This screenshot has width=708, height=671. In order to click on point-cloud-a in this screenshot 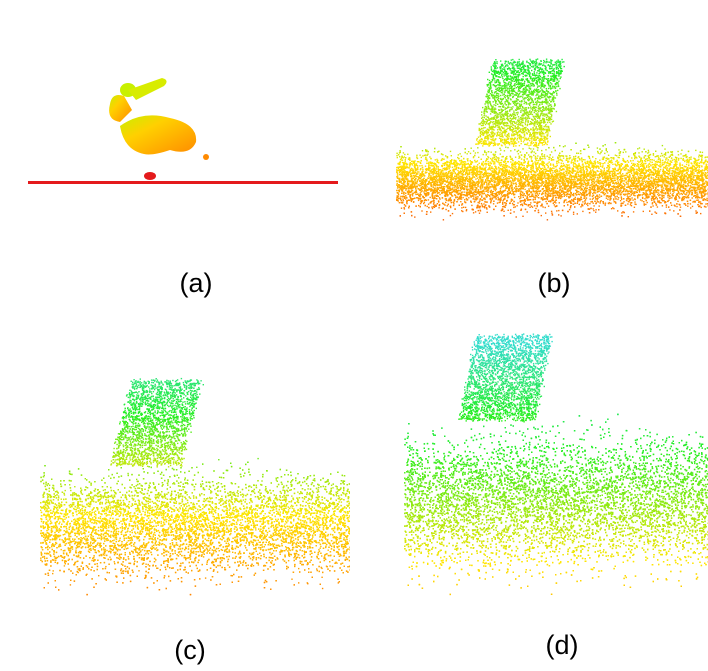, I will do `click(183, 131)`.